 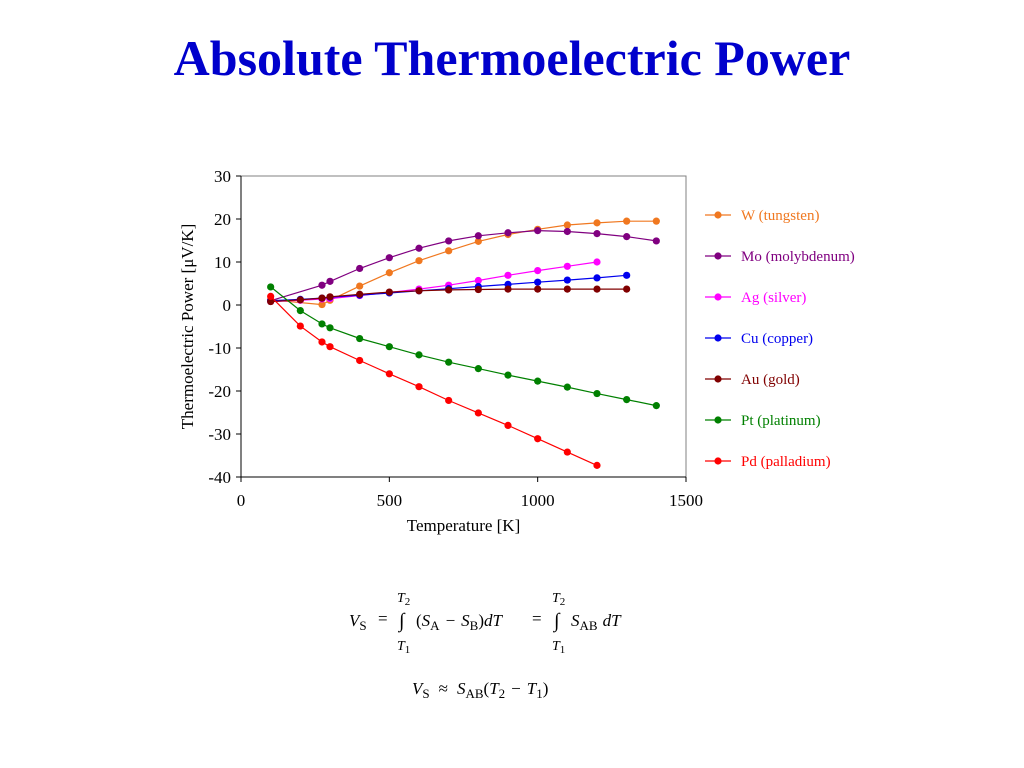 I want to click on eq2-v-sub: S, so click(x=425, y=693).